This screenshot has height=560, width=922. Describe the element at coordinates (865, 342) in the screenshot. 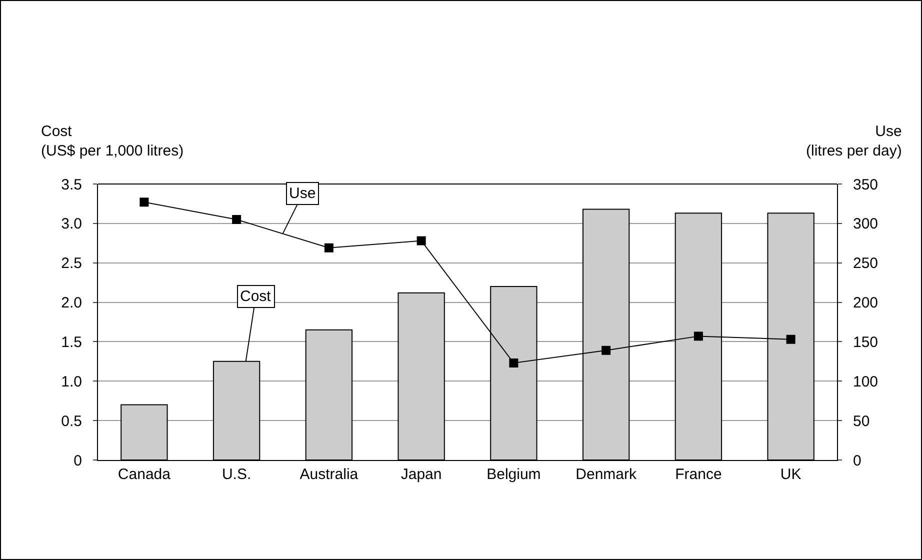

I see `y2-tick-label: 150` at that location.